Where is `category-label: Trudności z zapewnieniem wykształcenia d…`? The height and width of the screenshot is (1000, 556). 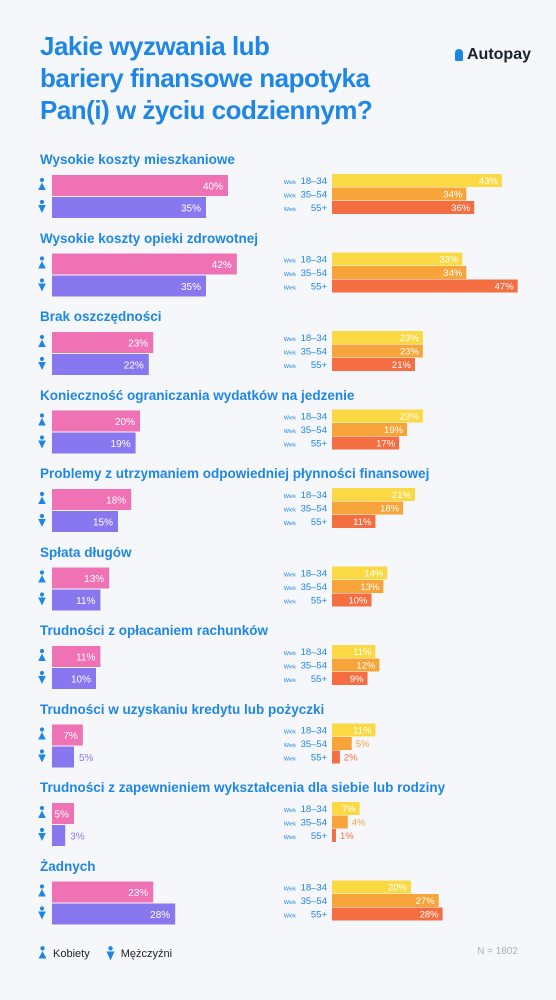
category-label: Trudności z zapewnieniem wykształcenia d… is located at coordinates (243, 787).